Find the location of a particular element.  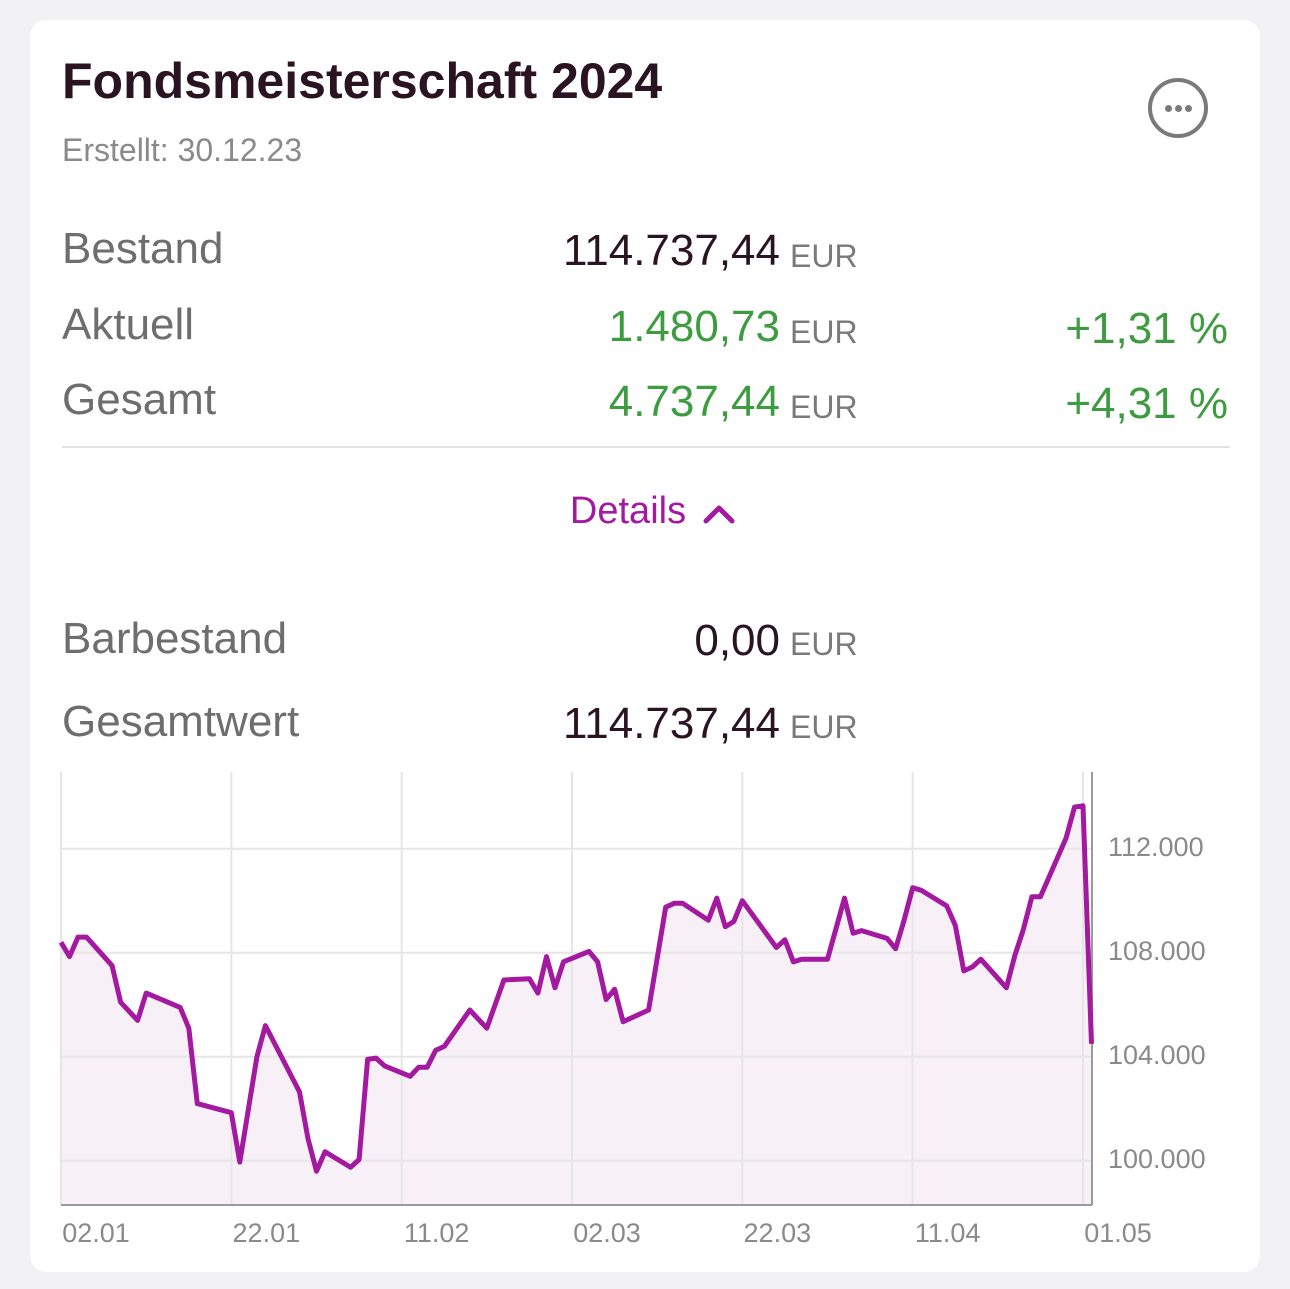

subtitle: Erstellt: 30.12.23 is located at coordinates (182, 150).